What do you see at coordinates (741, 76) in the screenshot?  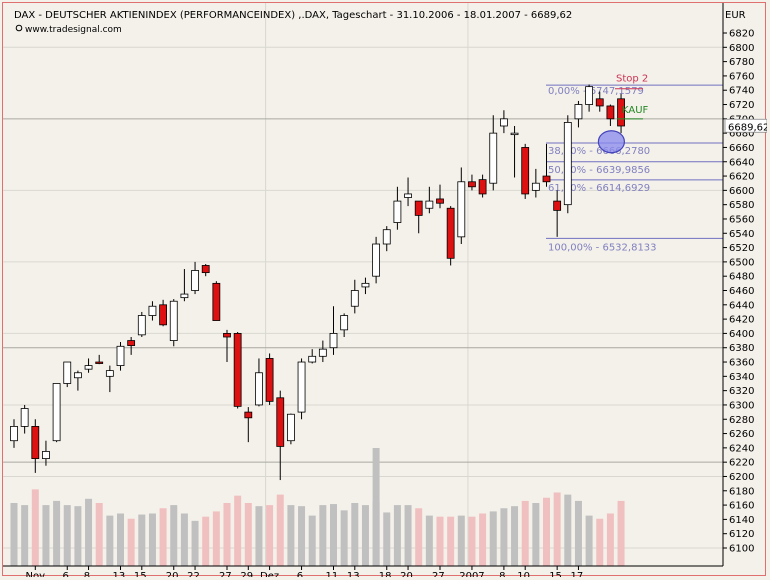 I see `y-tick-label: 6760` at bounding box center [741, 76].